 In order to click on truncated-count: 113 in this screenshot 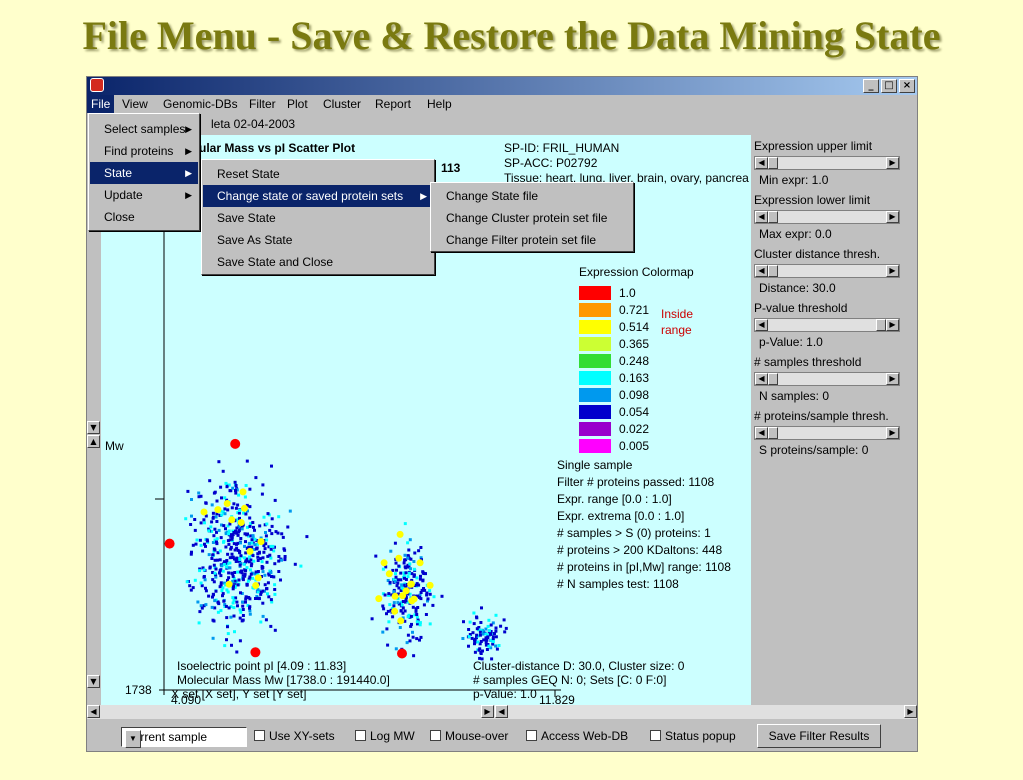, I will do `click(451, 168)`.